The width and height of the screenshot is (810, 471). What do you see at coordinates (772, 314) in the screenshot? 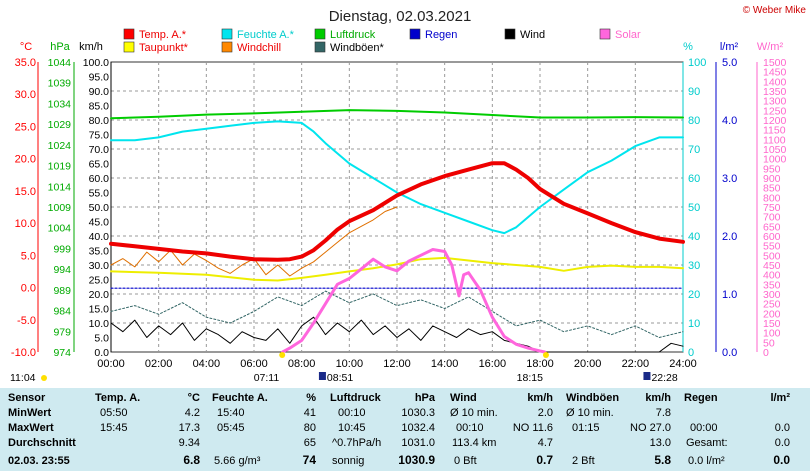
I see `tick-label: 200` at bounding box center [772, 314].